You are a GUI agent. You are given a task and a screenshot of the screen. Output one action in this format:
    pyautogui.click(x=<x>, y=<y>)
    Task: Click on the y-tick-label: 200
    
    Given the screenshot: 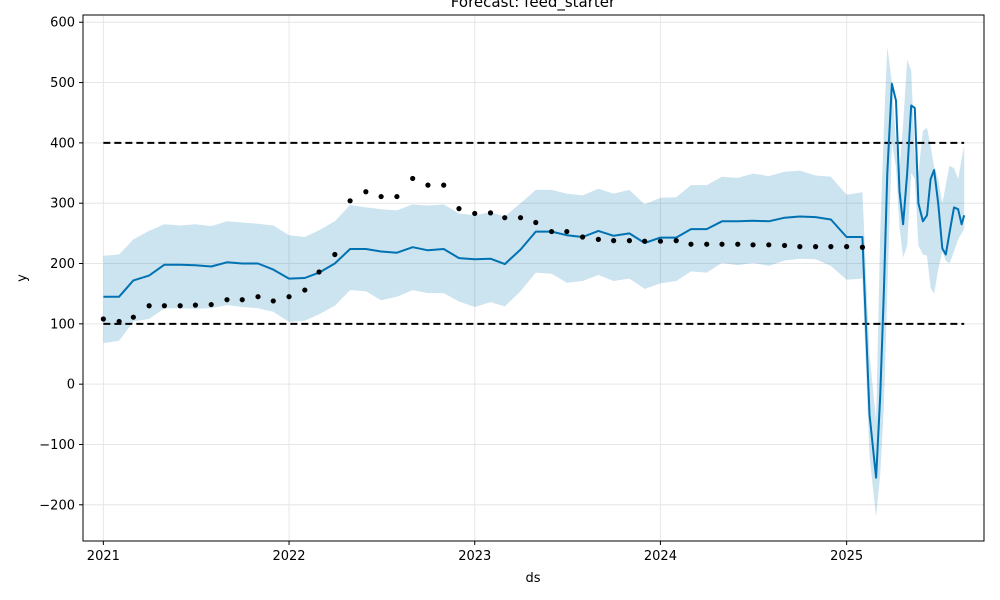 What is the action you would take?
    pyautogui.click(x=62, y=264)
    